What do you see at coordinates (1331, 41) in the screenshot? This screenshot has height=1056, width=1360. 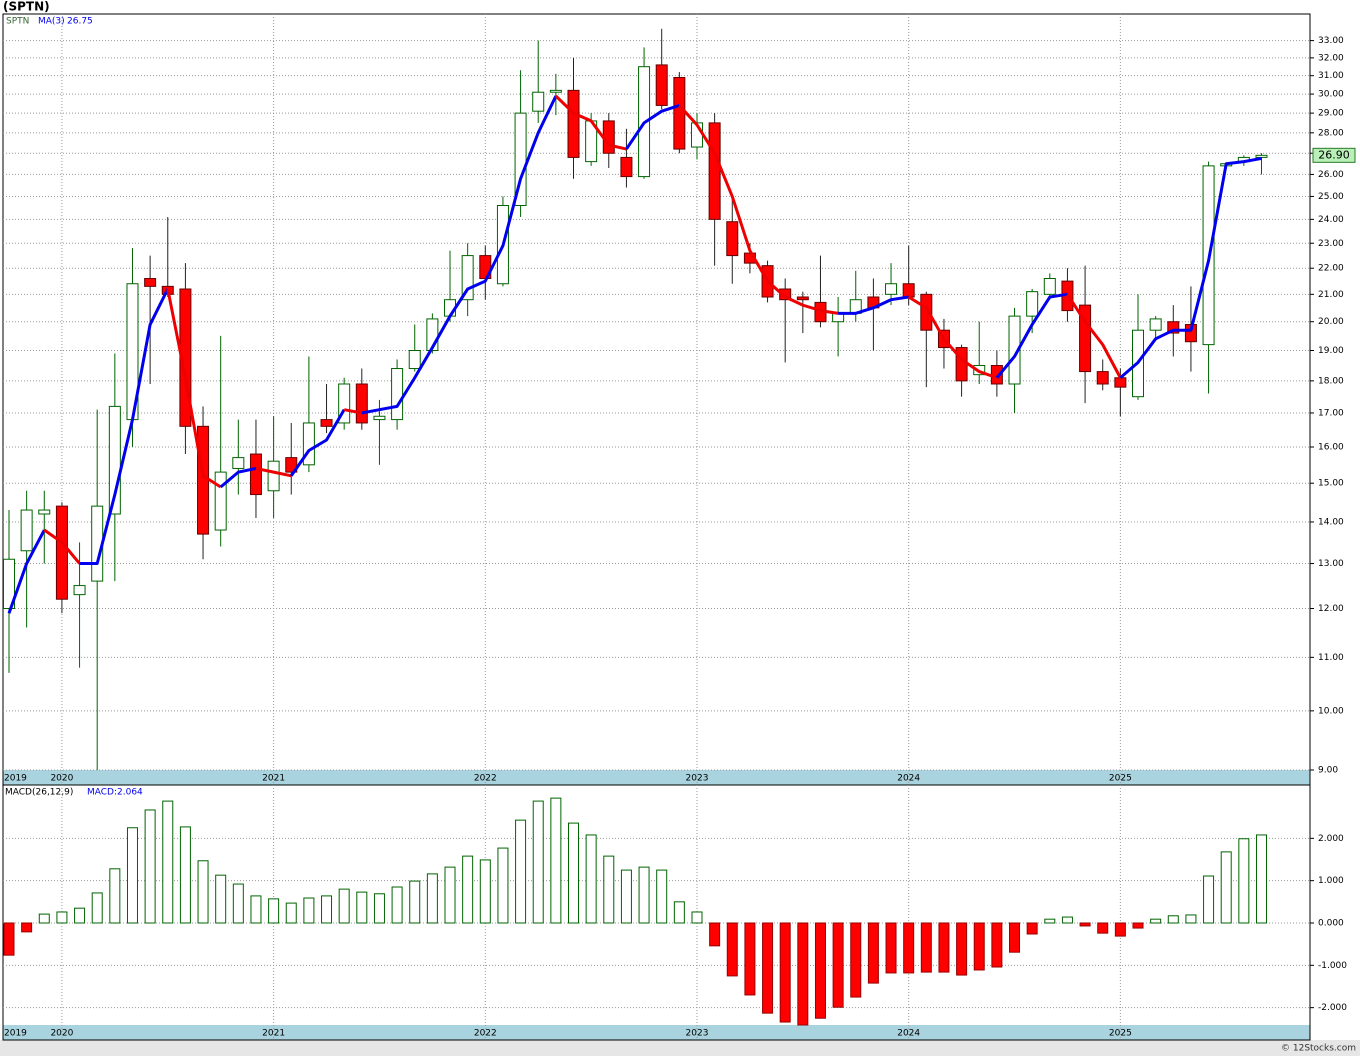 I see `y-tick-label: 33.00` at bounding box center [1331, 41].